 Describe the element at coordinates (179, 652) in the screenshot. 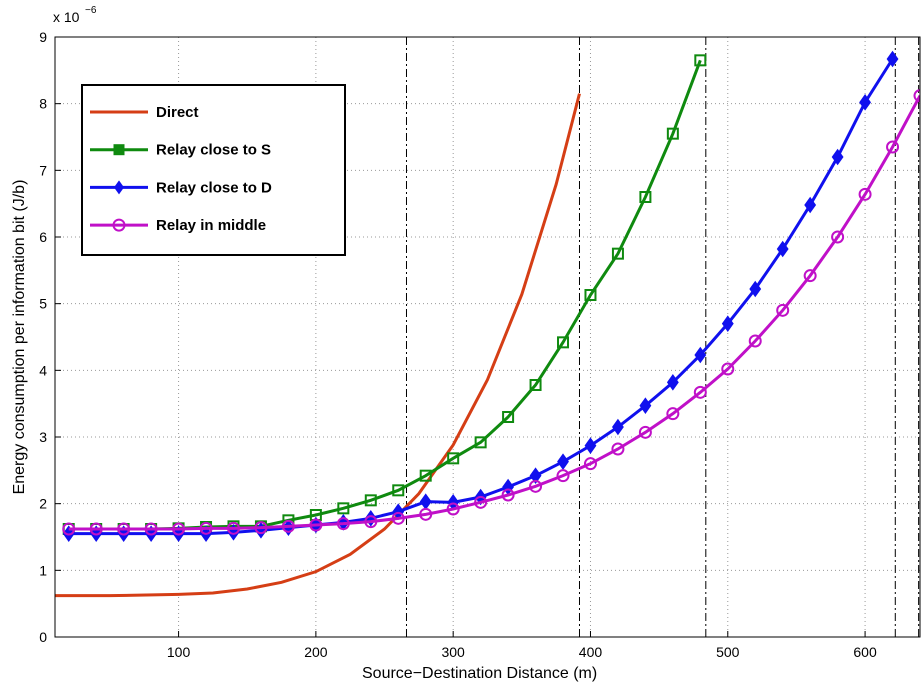

I see `x-tick-label: 100` at that location.